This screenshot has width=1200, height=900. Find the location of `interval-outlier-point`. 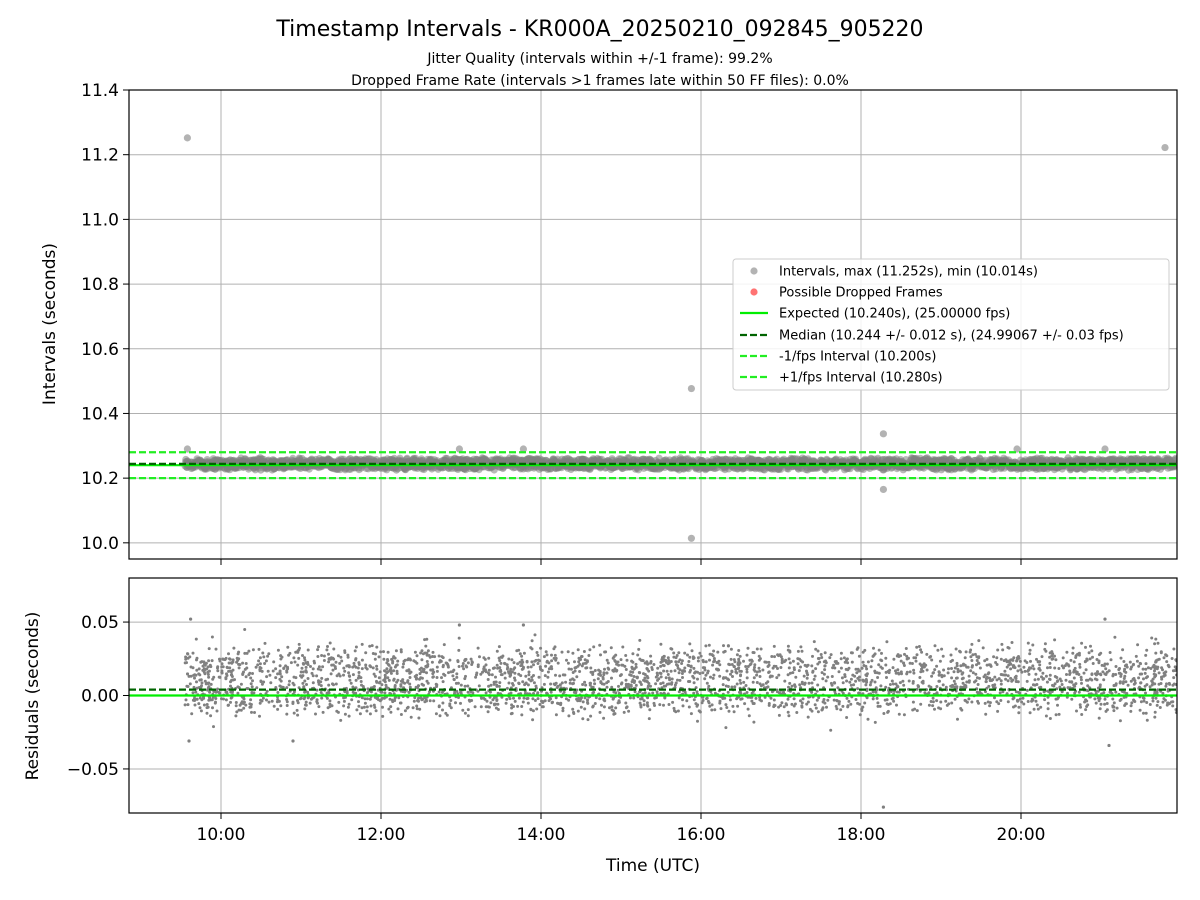

interval-outlier-point is located at coordinates (1105, 449).